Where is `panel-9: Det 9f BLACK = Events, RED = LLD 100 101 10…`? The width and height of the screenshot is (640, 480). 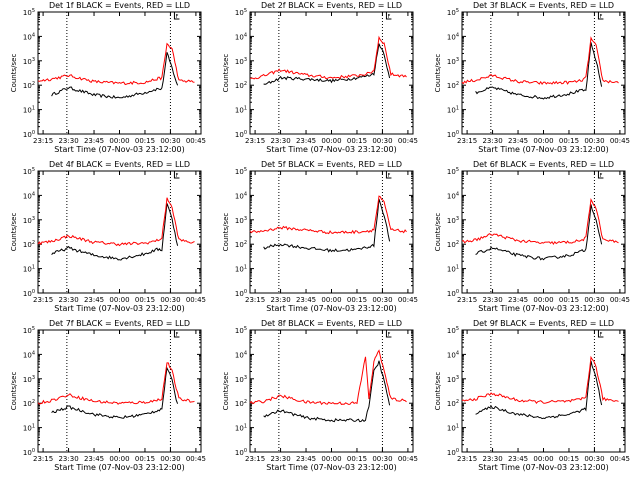 panel-9: Det 9f BLACK = Events, RED = LLD 100 101 10… is located at coordinates (532, 395).